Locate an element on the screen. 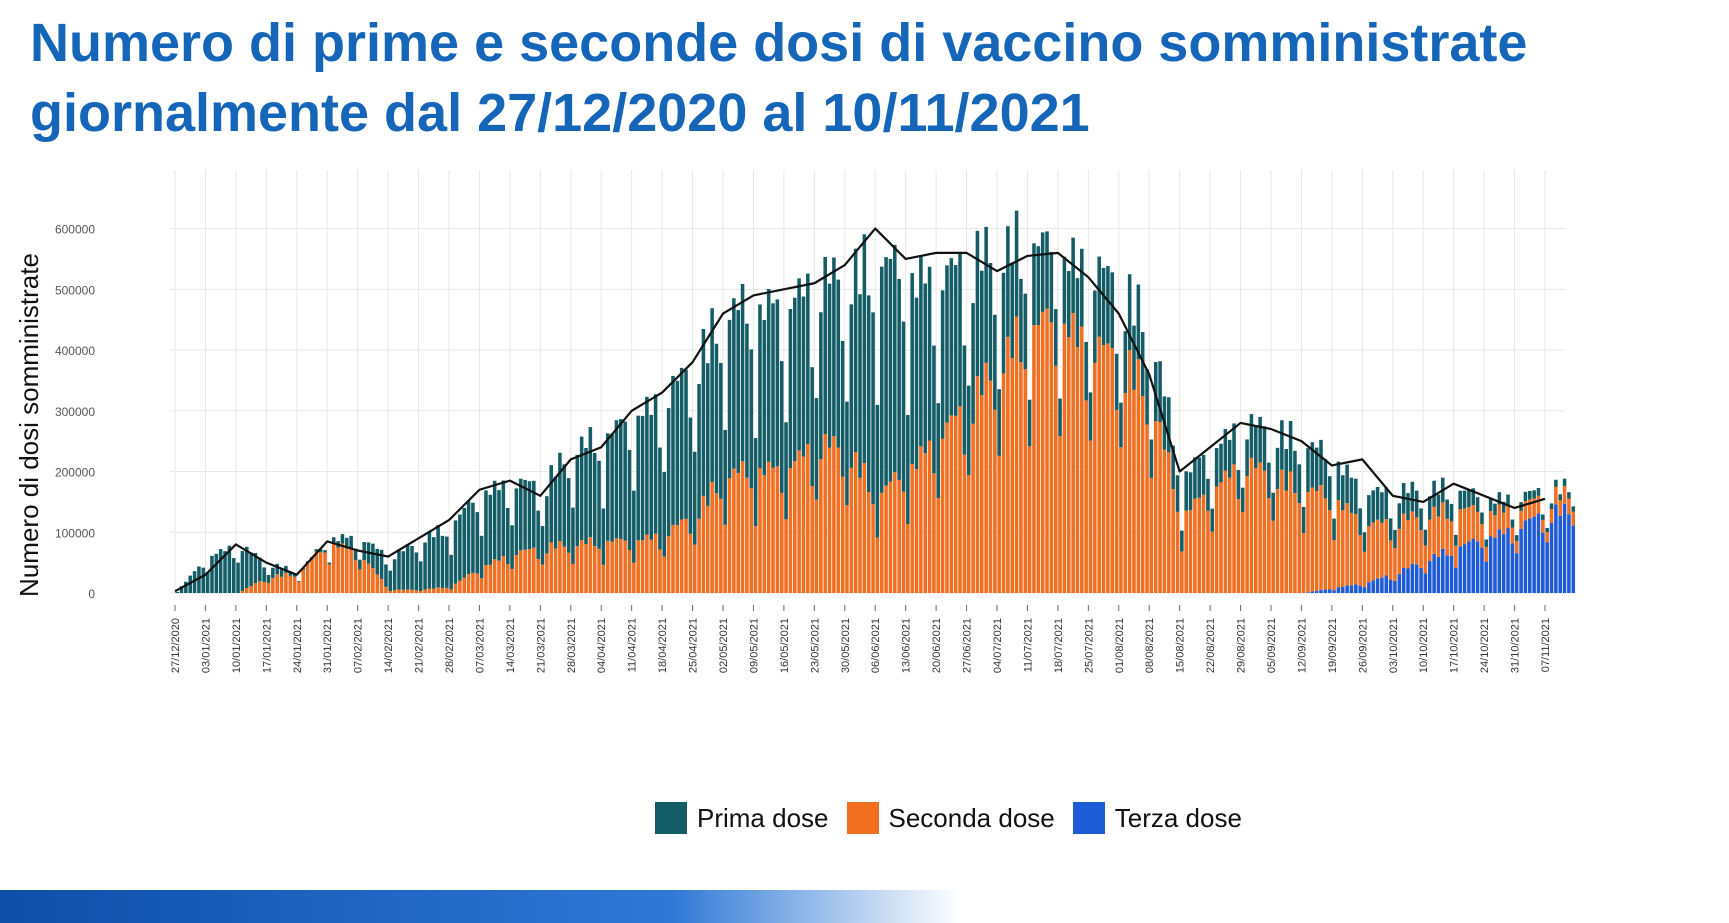  y-tick-label: 600000 is located at coordinates (75, 230).